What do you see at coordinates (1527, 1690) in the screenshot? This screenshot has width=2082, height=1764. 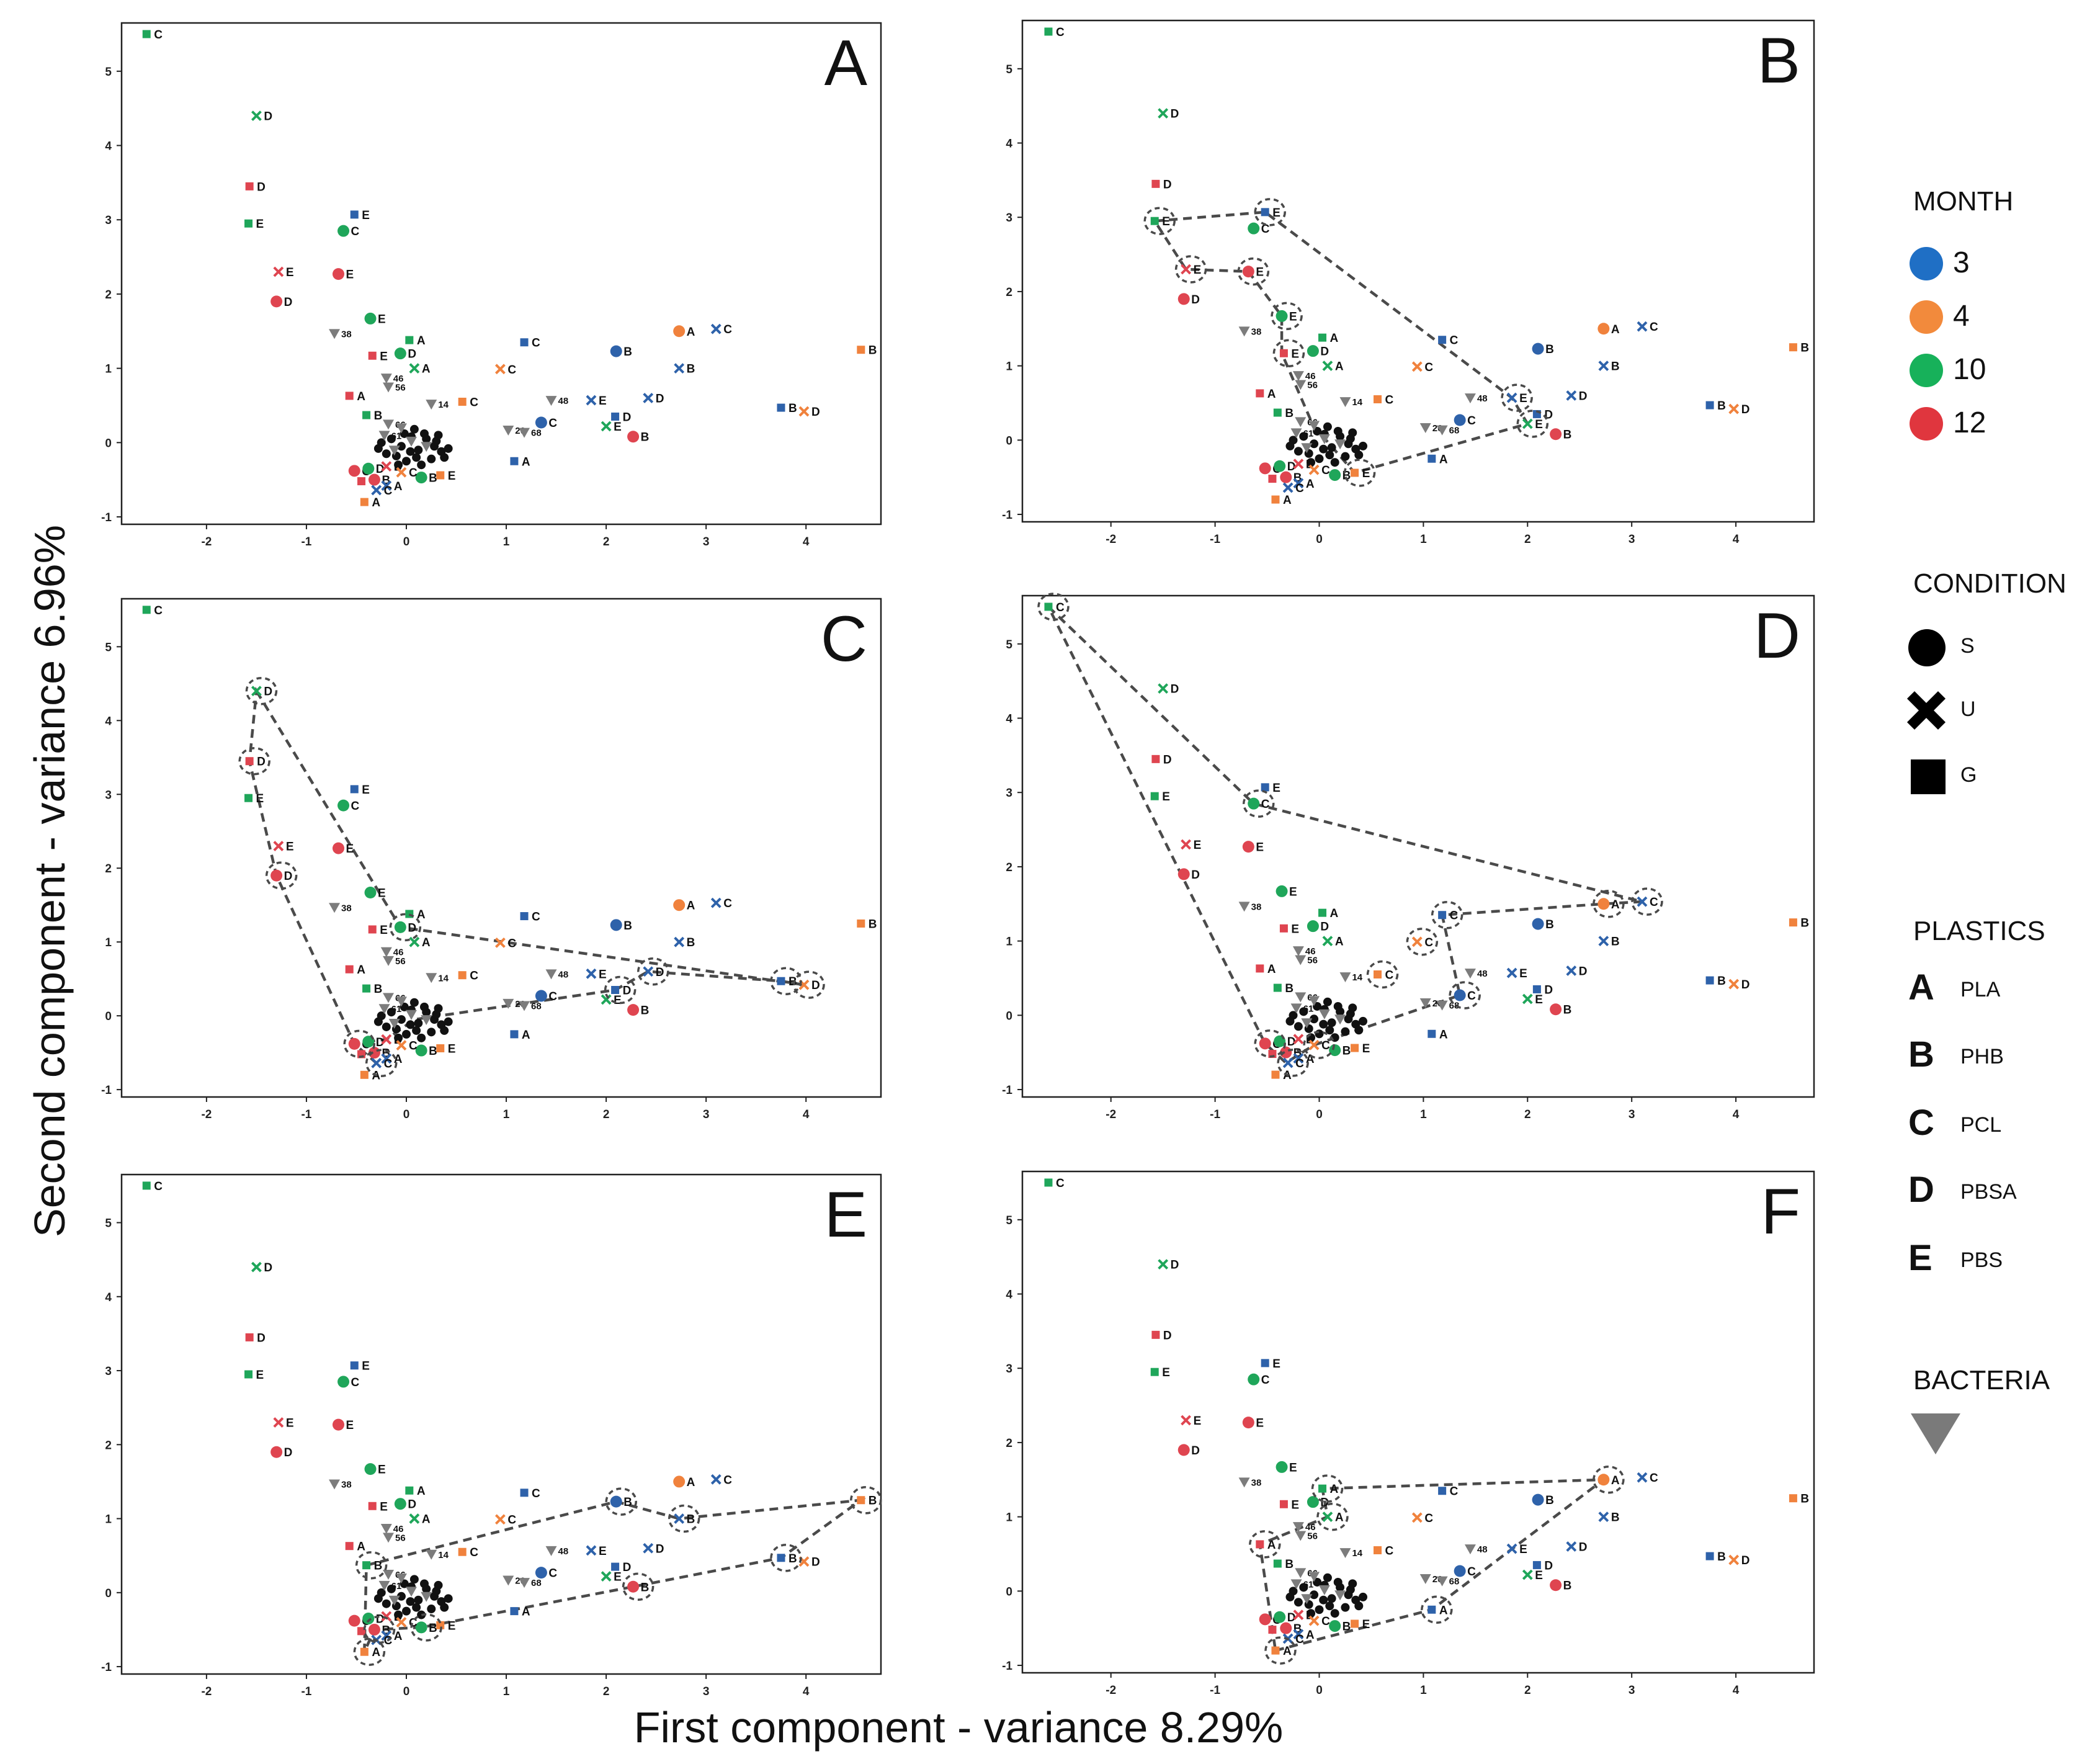 I see `x-tick-label: 2` at bounding box center [1527, 1690].